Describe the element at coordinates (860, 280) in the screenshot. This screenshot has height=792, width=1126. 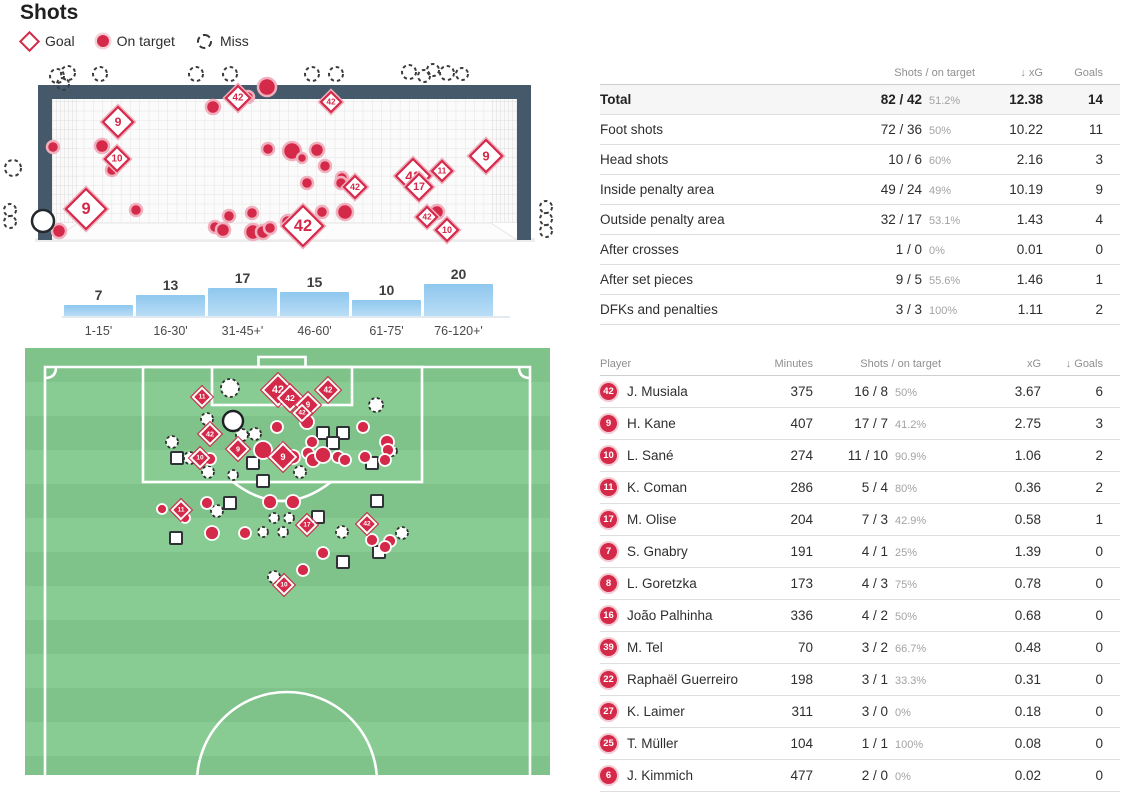
I see `stats-row: After set pieces 9 / 5 55.6% 1.46 1` at that location.